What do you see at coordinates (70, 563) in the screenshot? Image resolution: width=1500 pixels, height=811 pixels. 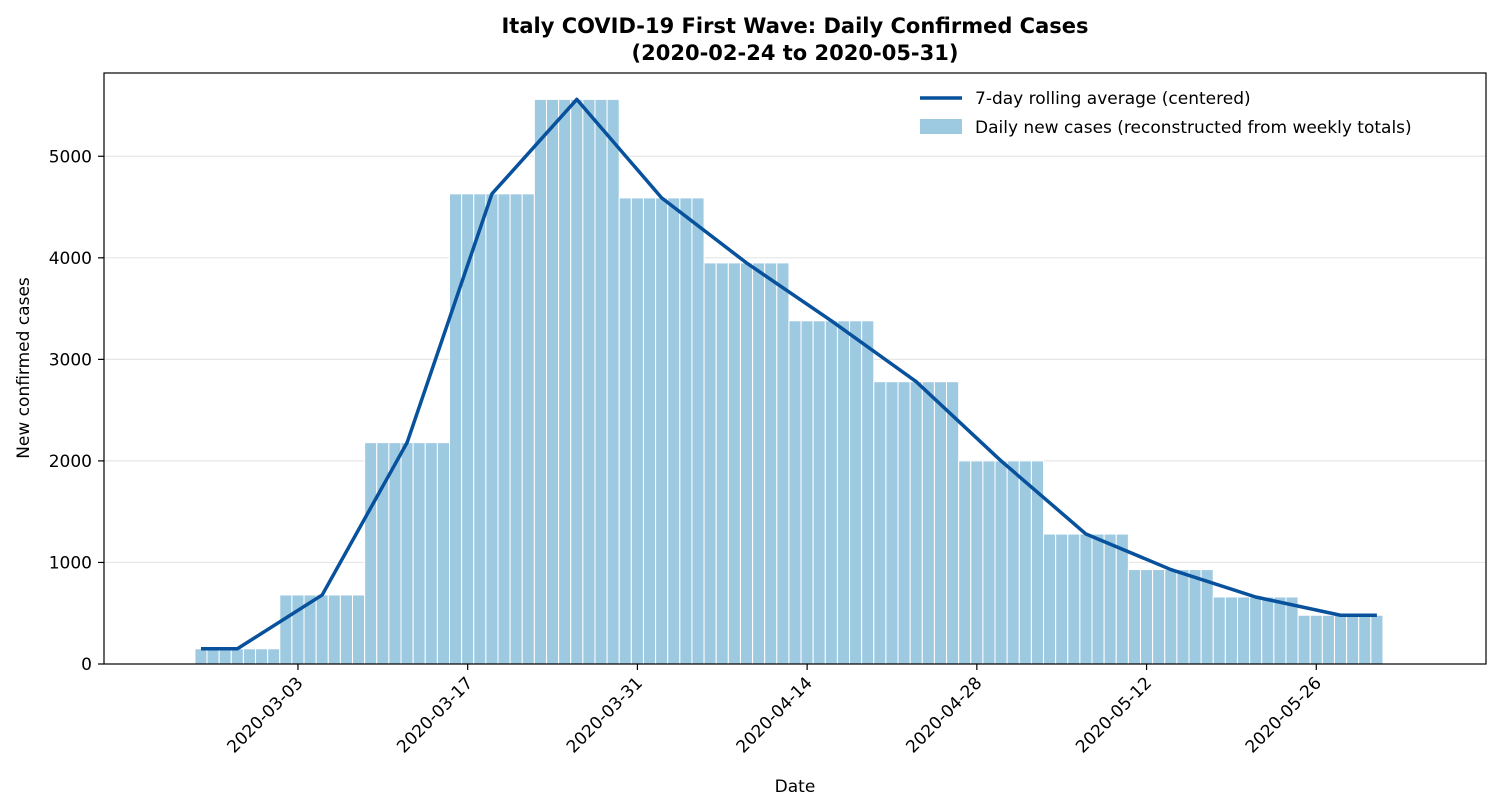 I see `y-tick-label: 1000` at bounding box center [70, 563].